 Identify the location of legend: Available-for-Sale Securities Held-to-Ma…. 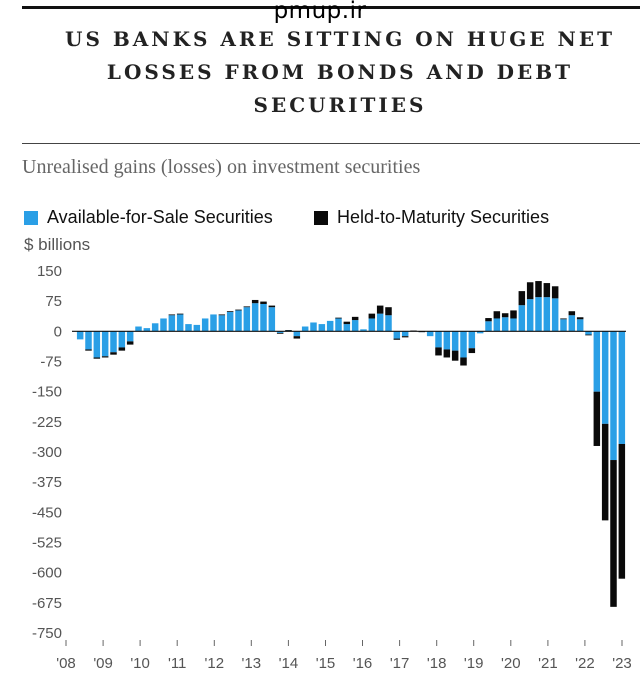
(324, 218).